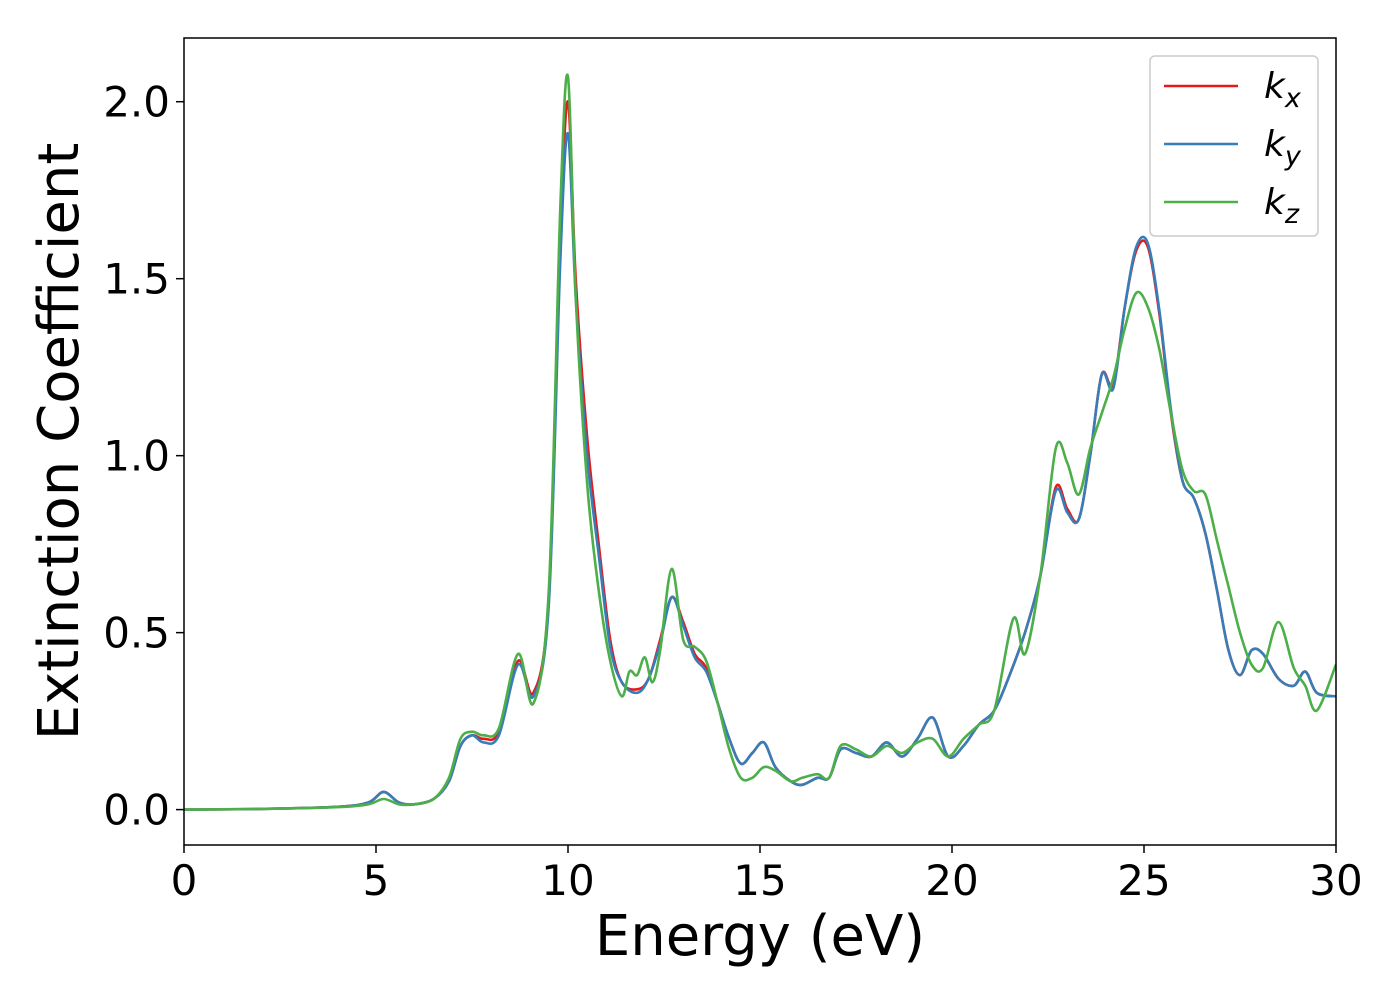 The height and width of the screenshot is (1000, 1400). Describe the element at coordinates (136, 456) in the screenshot. I see `y-tick-label: 1.0` at that location.